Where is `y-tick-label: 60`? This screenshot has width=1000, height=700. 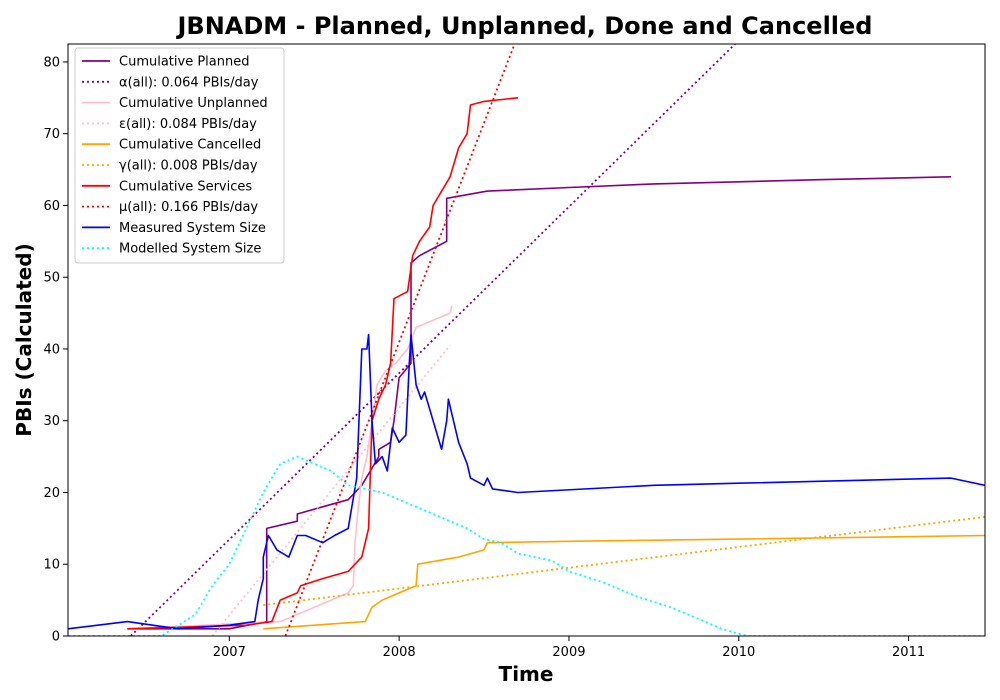 y-tick-label: 60 is located at coordinates (51, 206).